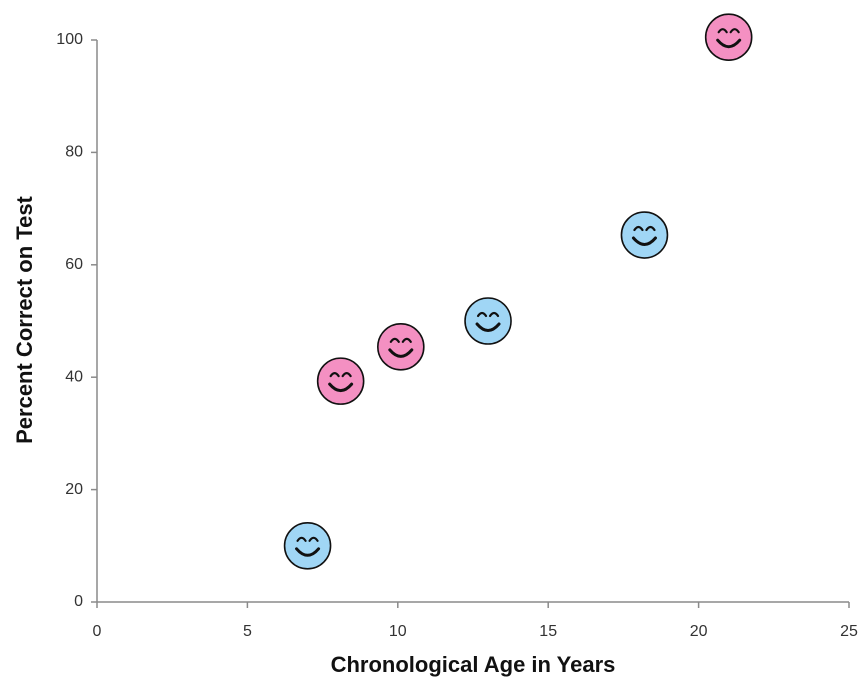 The height and width of the screenshot is (680, 868). Describe the element at coordinates (548, 631) in the screenshot. I see `x-tick-label: 15` at that location.